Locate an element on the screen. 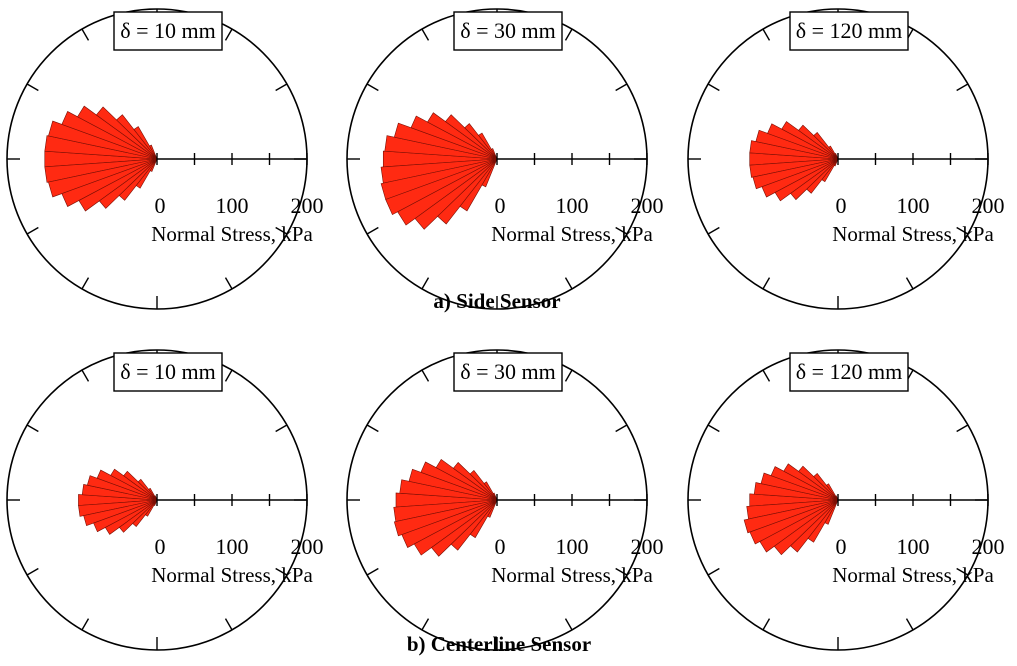  row-title-centerline-sensor: b) Centerline Sensor is located at coordinates (499, 644).